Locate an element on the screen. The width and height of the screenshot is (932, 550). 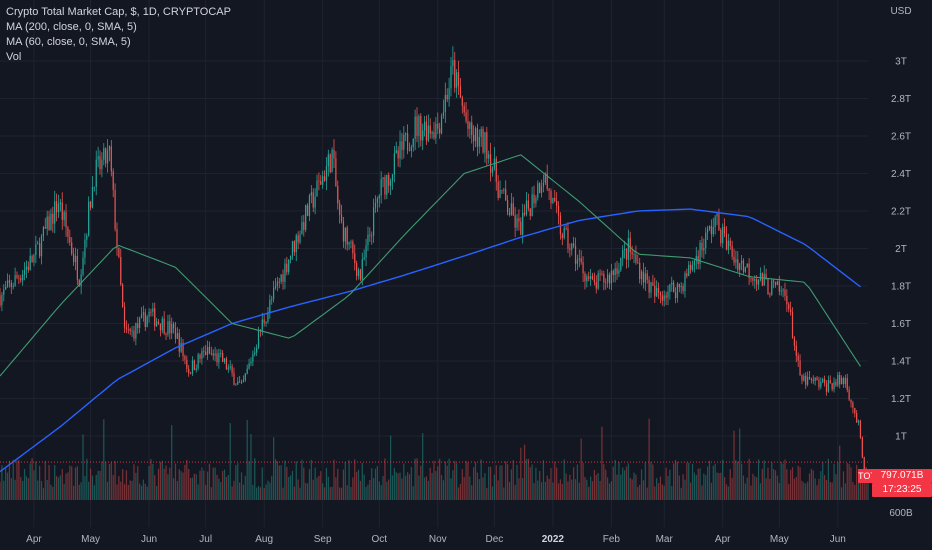
vol-legend: Vol is located at coordinates (14, 57).